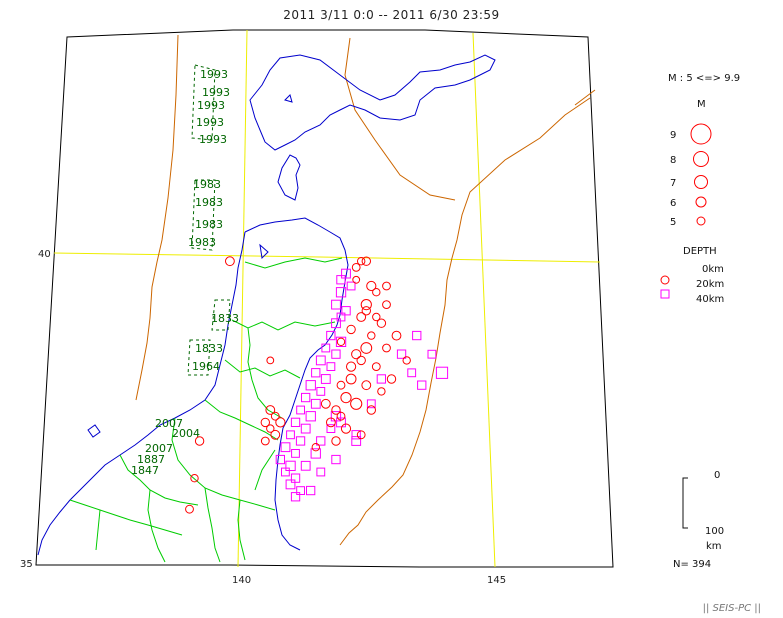  I want to click on legend-mag-6: 6, so click(673, 203).